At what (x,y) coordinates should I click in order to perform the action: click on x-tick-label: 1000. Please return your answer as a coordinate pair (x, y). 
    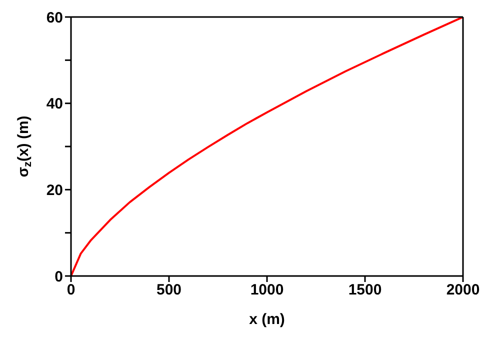
    Looking at the image, I should click on (267, 290).